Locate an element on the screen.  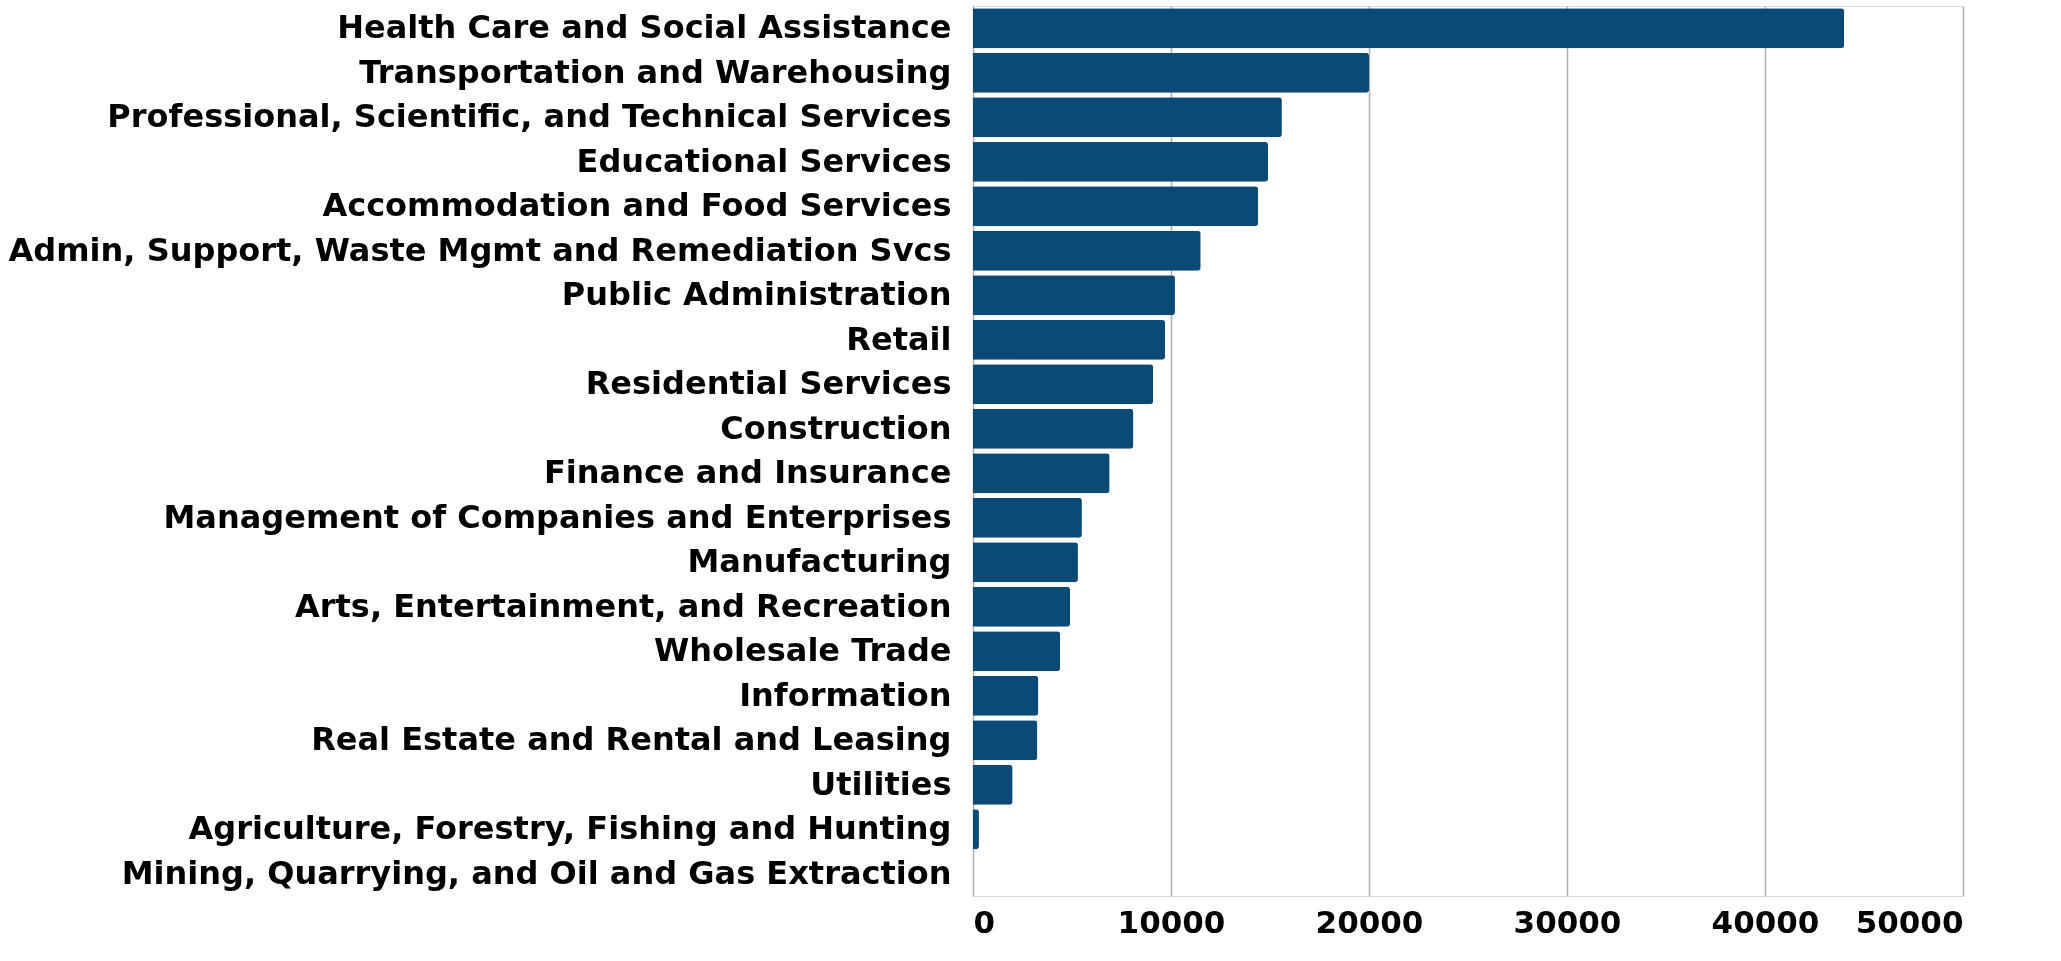
y-tick-label: Arts, Entertainment, and Recreation is located at coordinates (623, 605).